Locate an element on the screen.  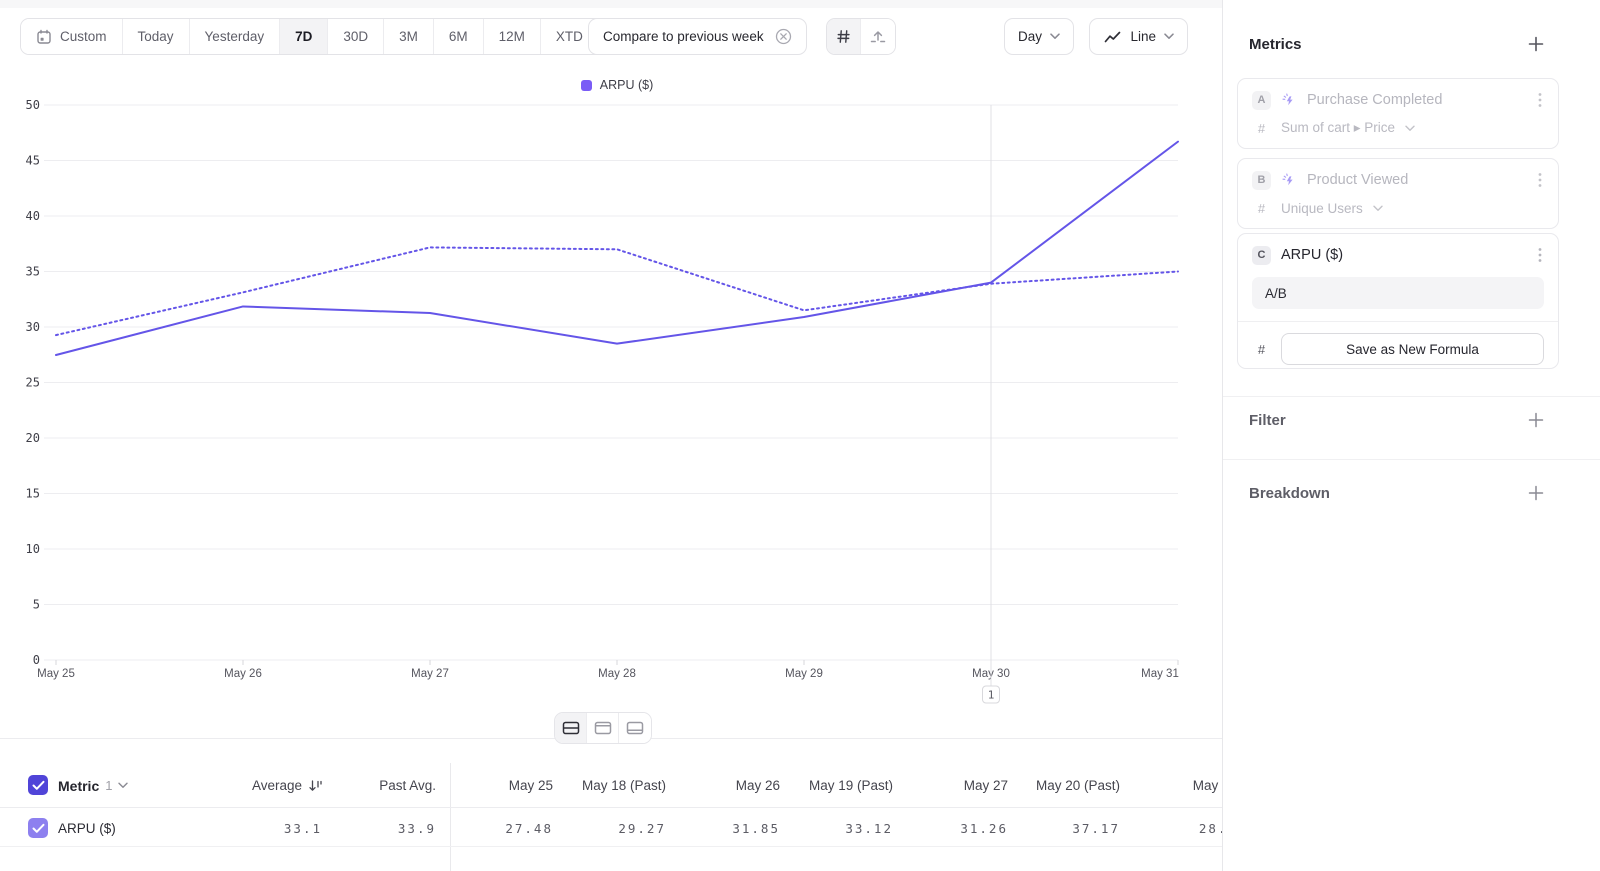
check-icon is located at coordinates (38, 785).